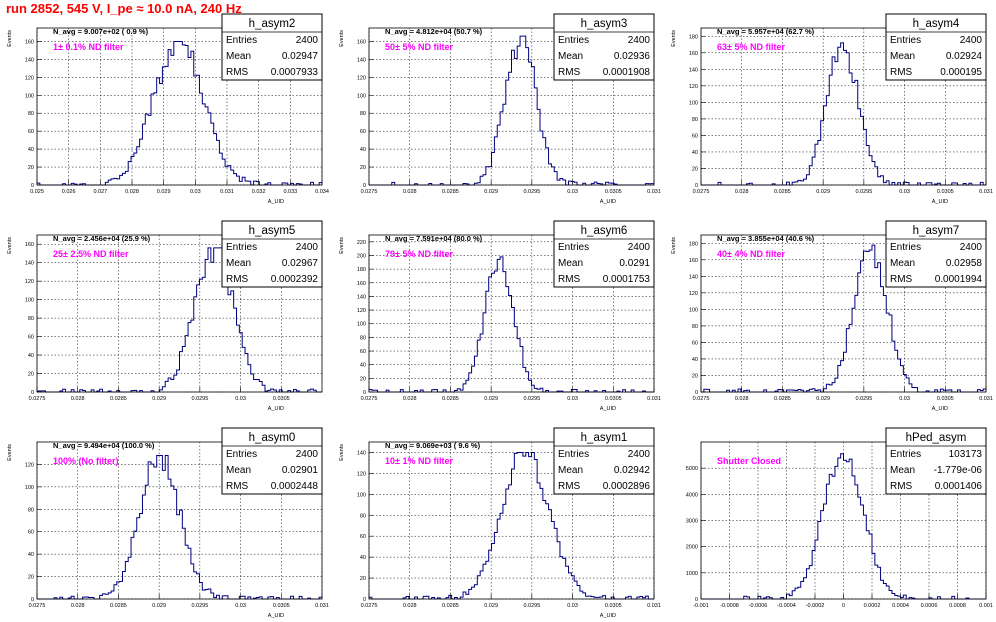 The image size is (996, 622). I want to click on x-tick-label: 0.029, so click(159, 606).